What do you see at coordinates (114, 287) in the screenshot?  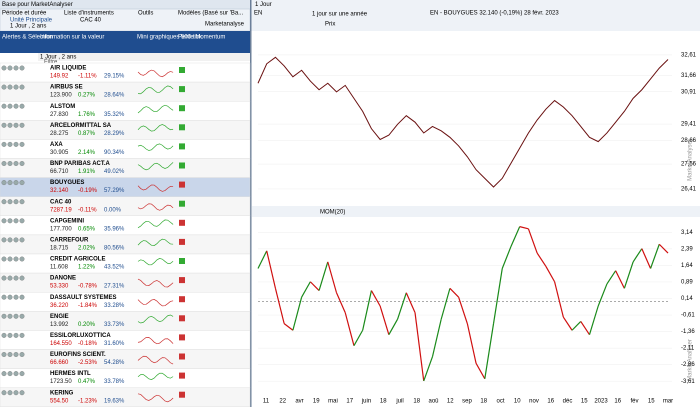 I see `performance: 27.31%` at bounding box center [114, 287].